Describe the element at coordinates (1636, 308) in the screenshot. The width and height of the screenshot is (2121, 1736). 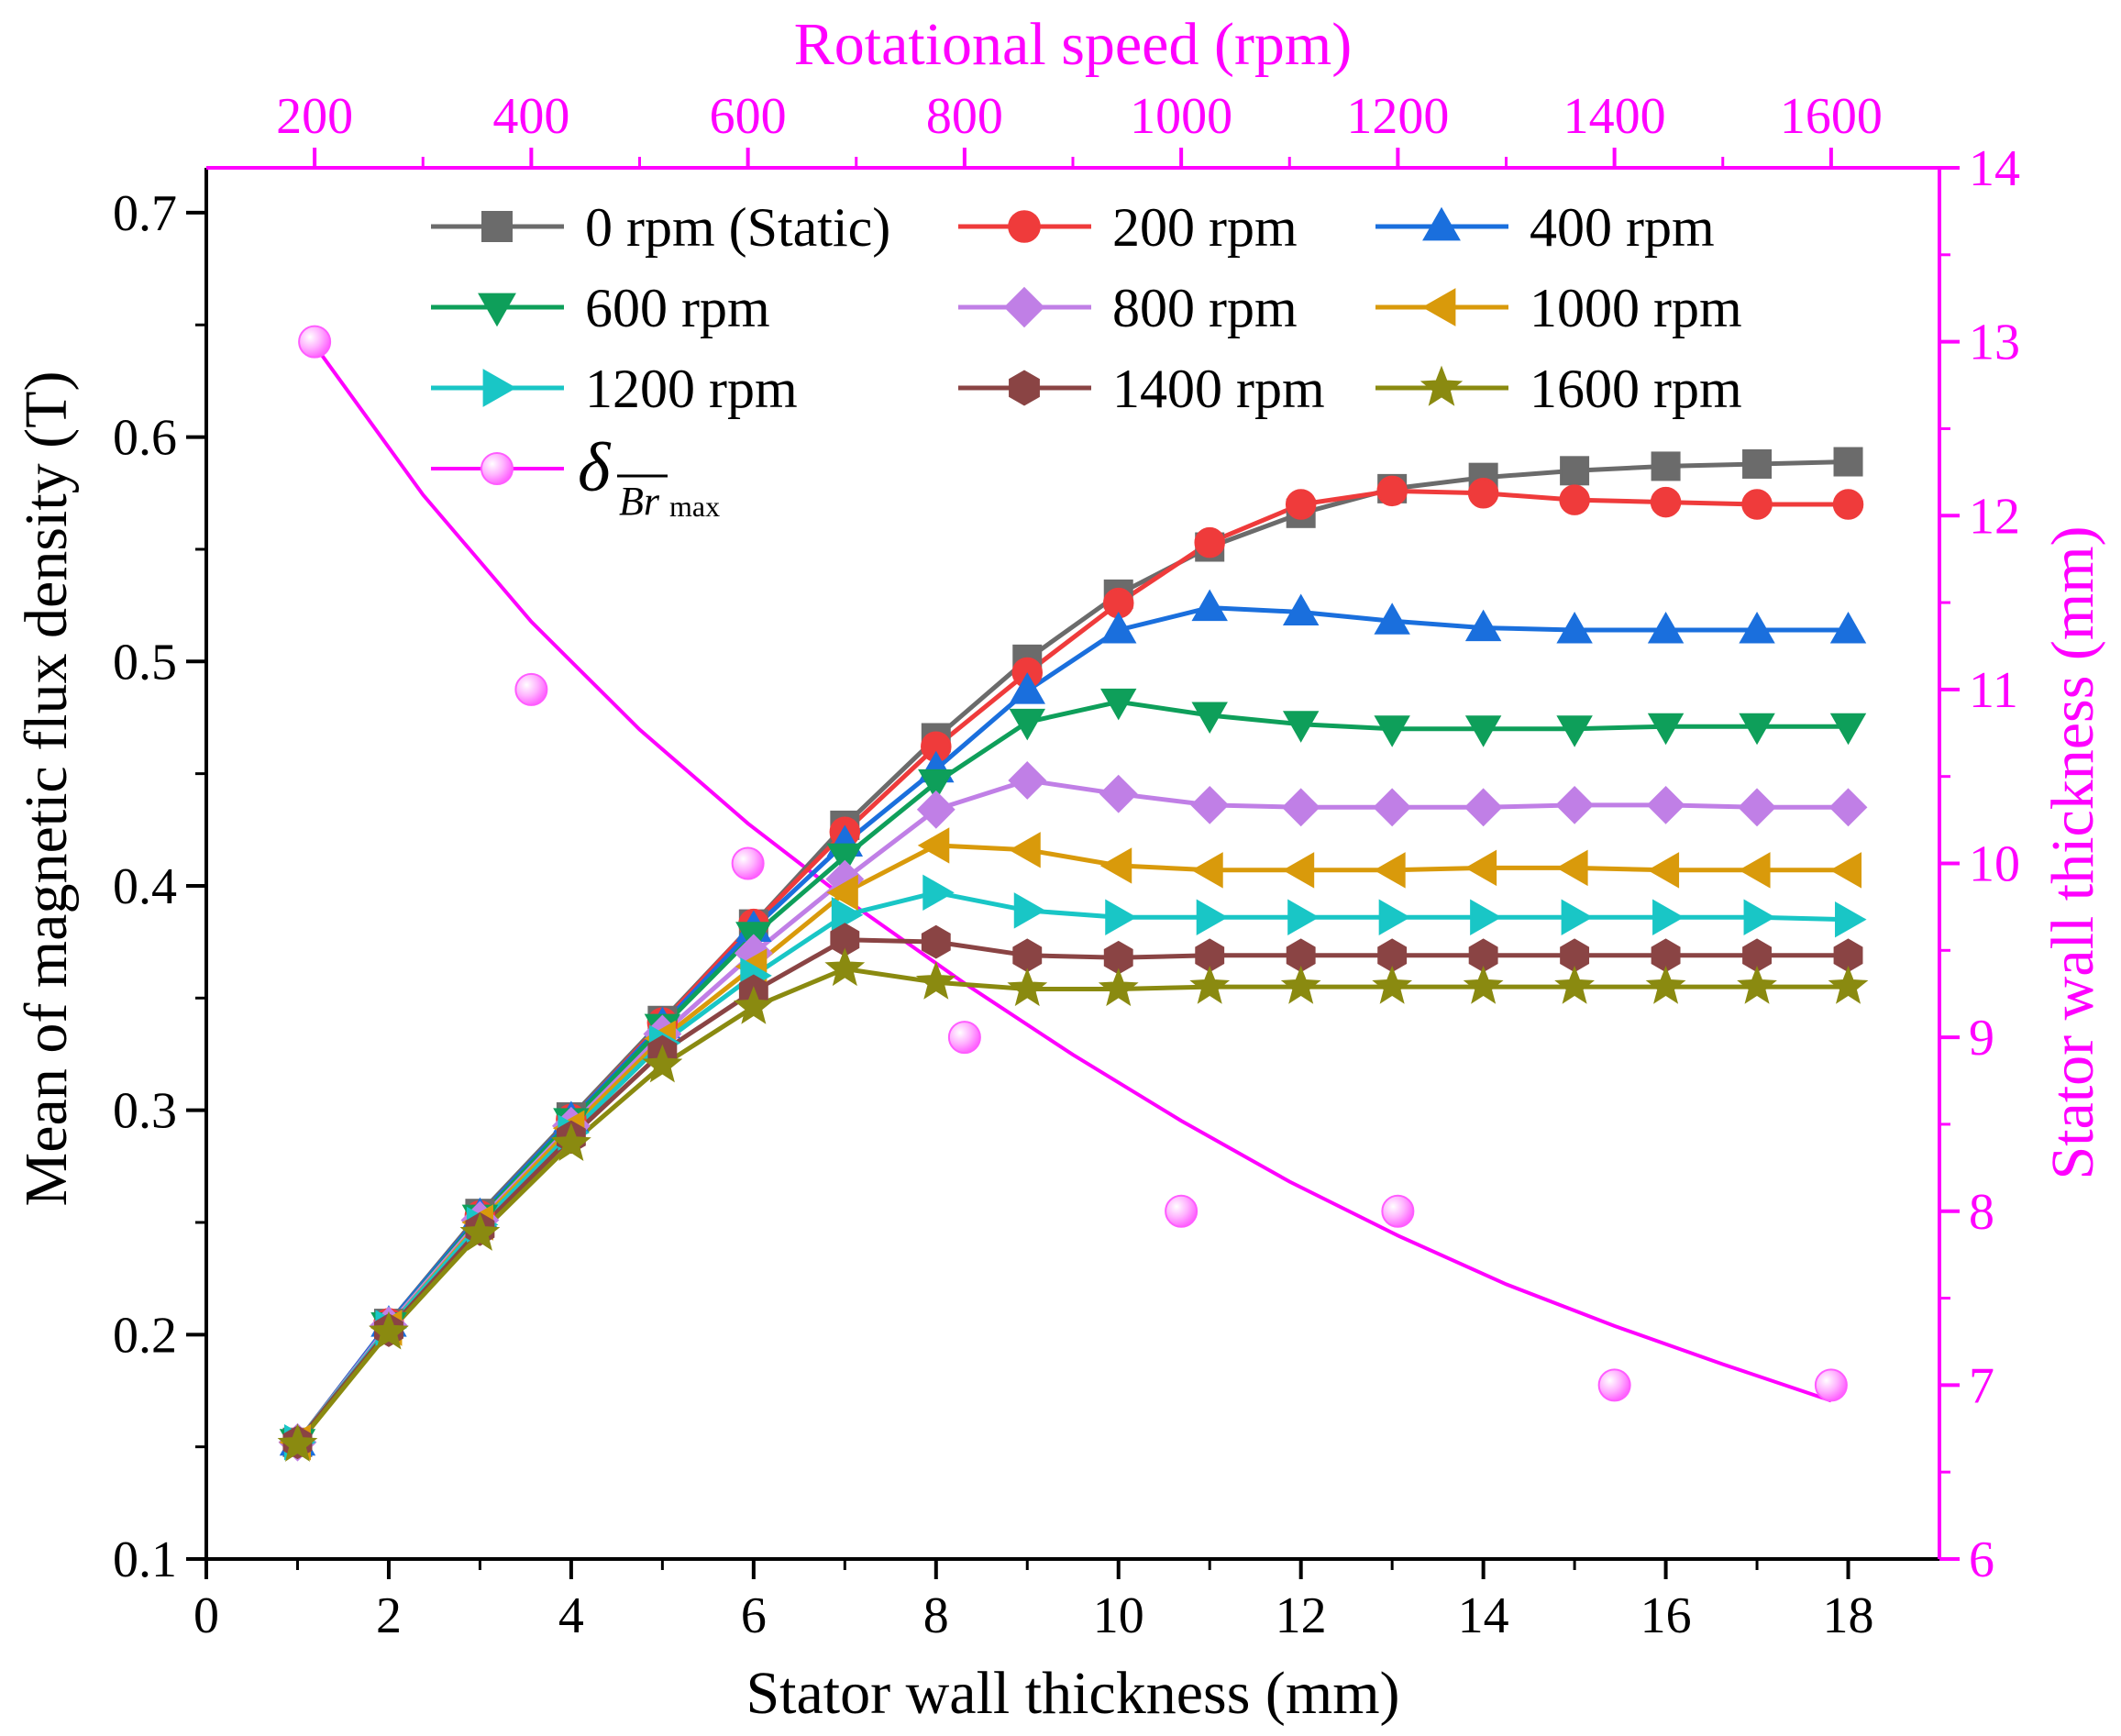
I see `legend-label-5: 1000 rpm` at that location.